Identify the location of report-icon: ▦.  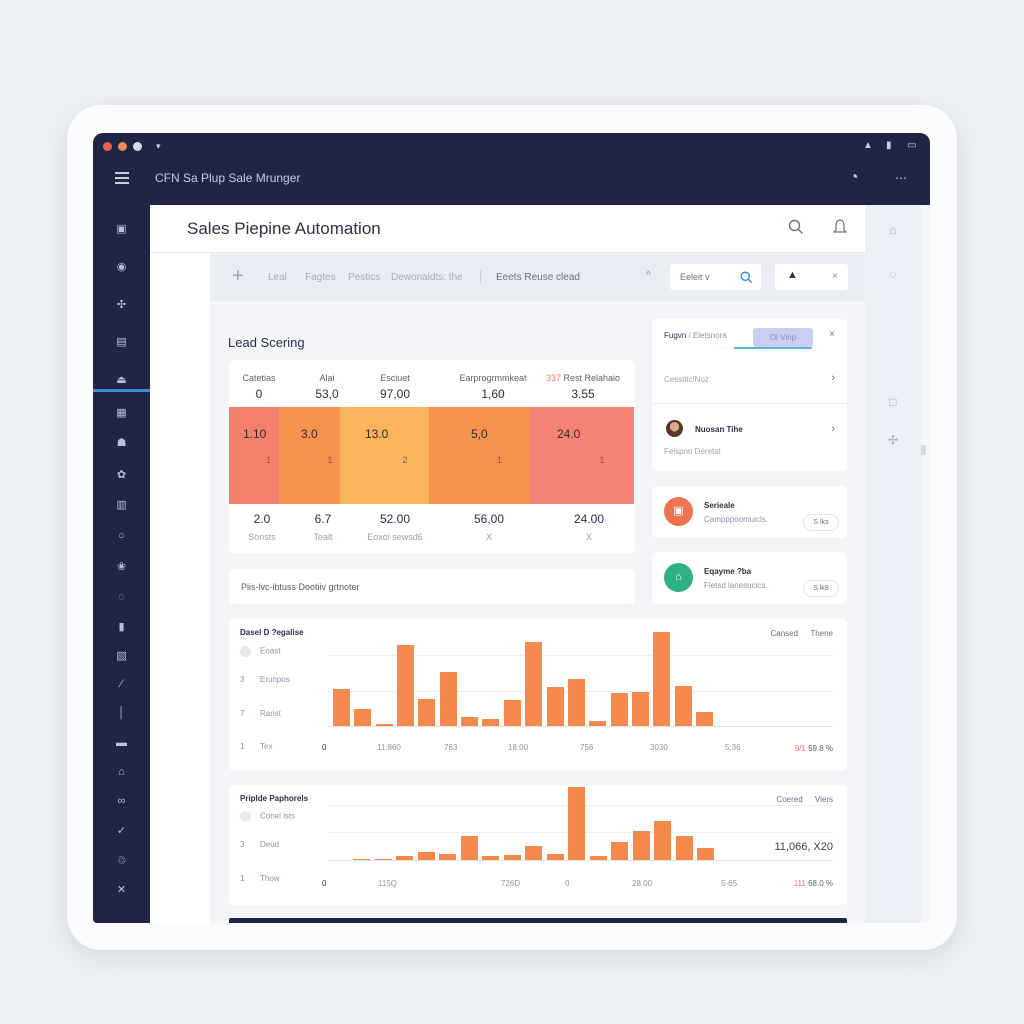
(121, 412).